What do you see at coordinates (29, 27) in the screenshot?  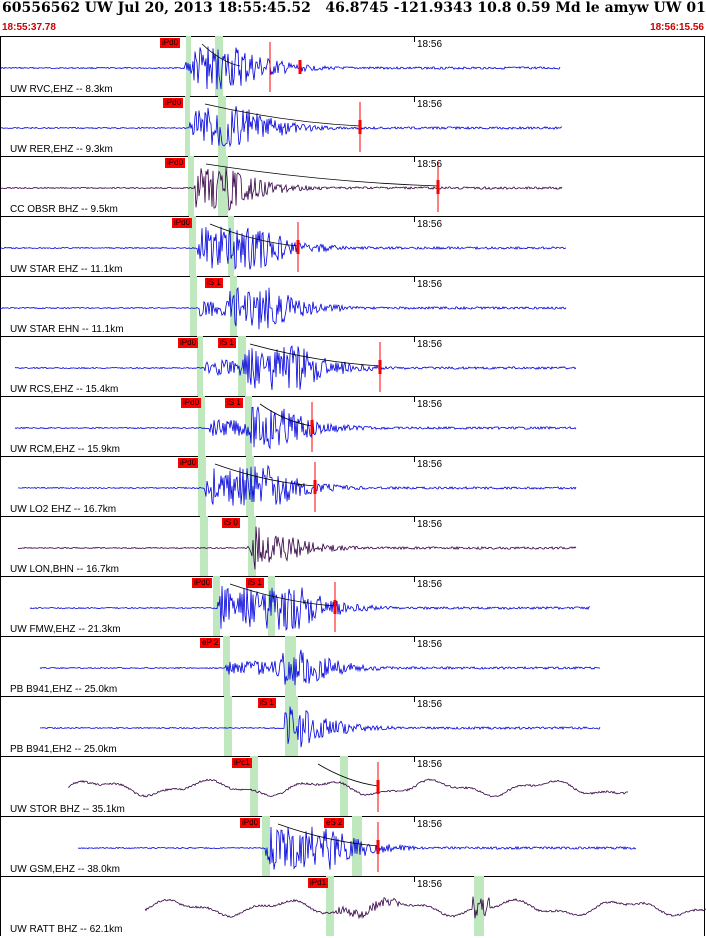 I see `window-start-time: 18:55:37.78` at bounding box center [29, 27].